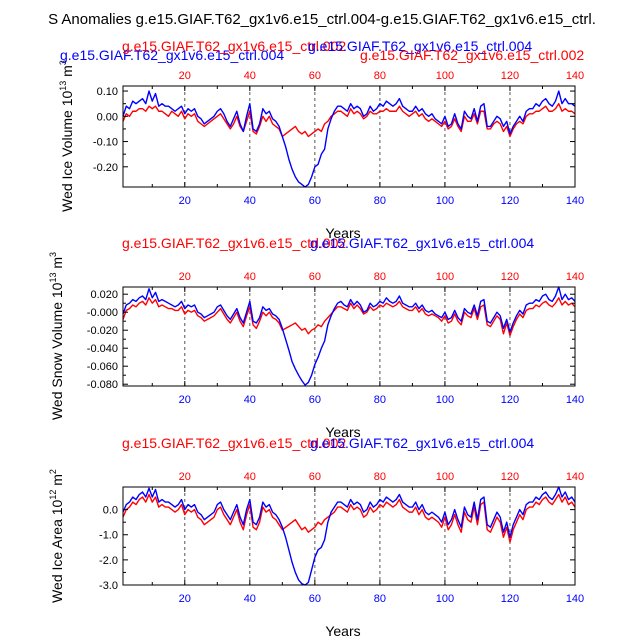 Image resolution: width=638 pixels, height=638 pixels. I want to click on y-axis-title: Wed Ice Volume 1013 m3, so click(66, 136).